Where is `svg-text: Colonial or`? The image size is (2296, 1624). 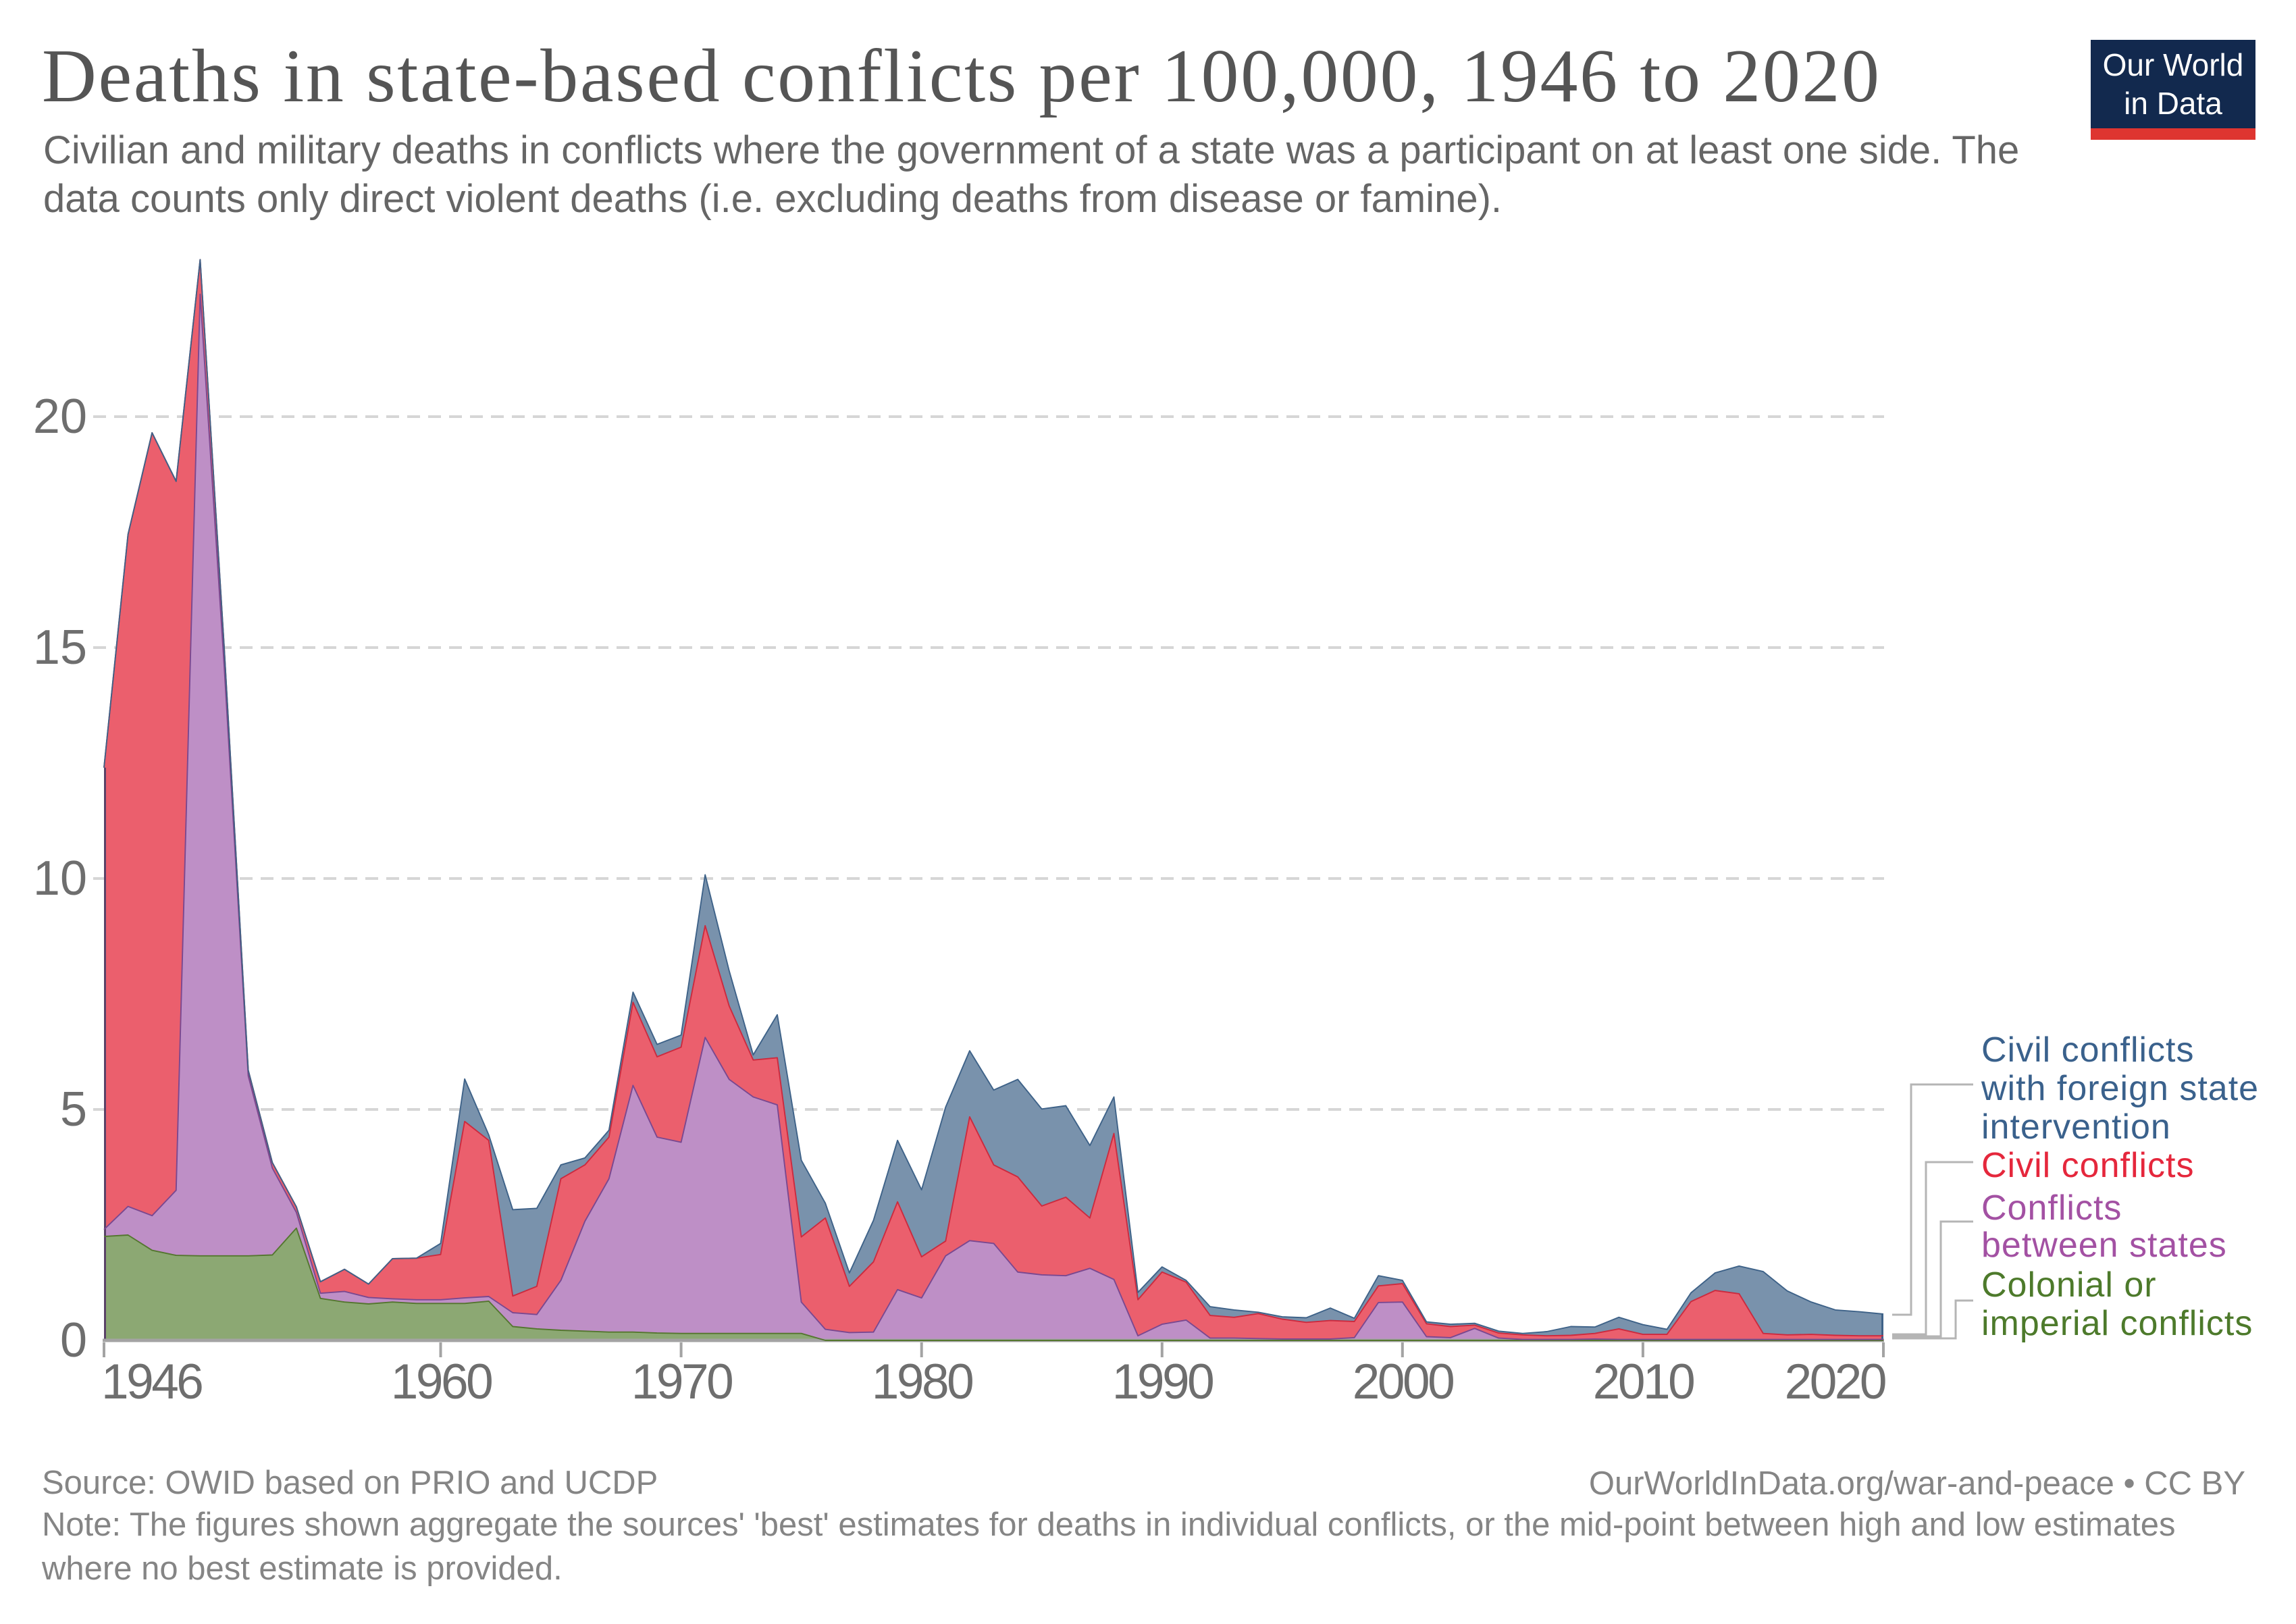 svg-text: Colonial or is located at coordinates (2069, 1285).